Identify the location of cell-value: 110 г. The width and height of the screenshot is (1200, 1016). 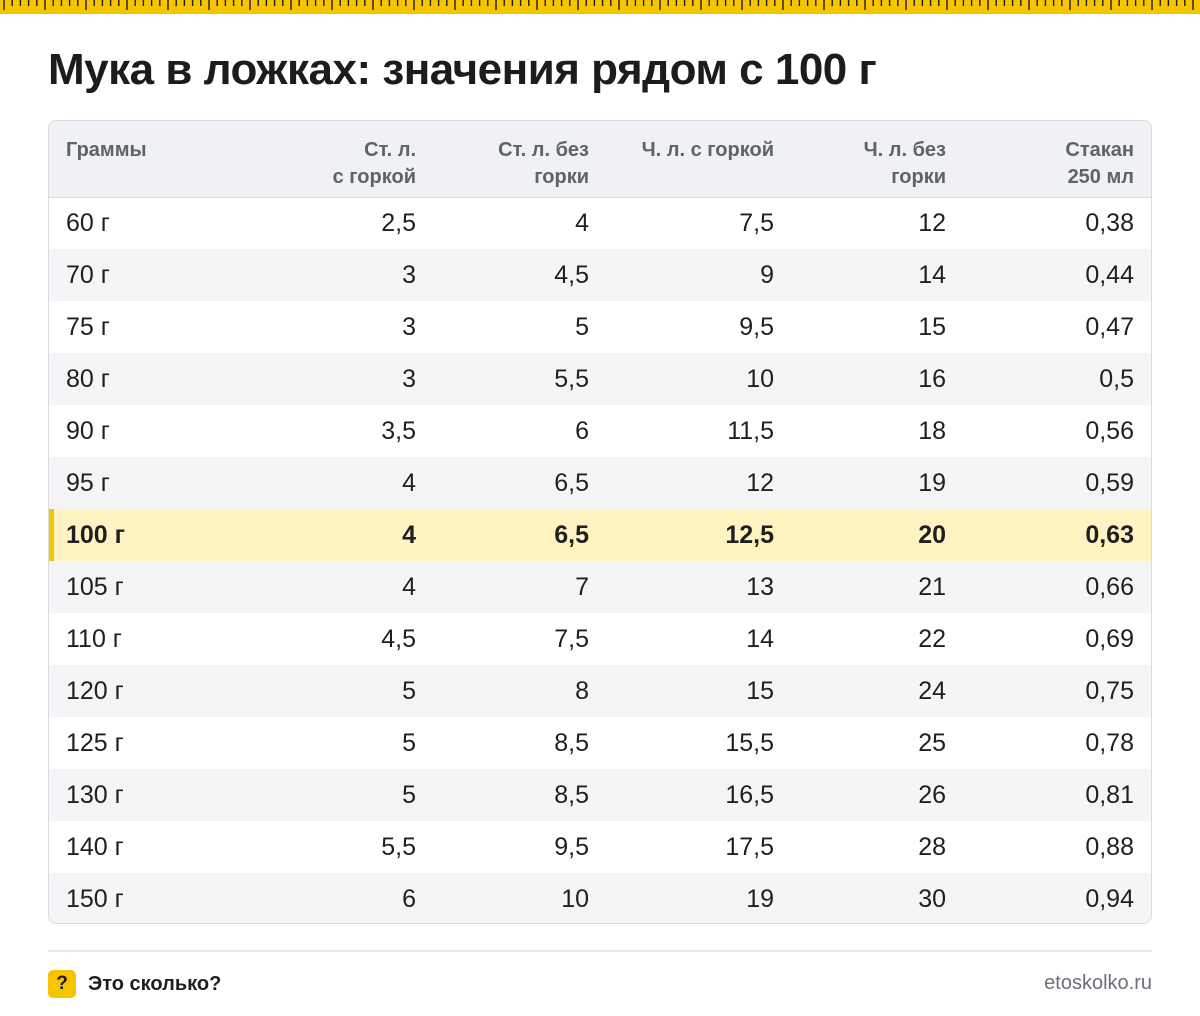
(94, 638).